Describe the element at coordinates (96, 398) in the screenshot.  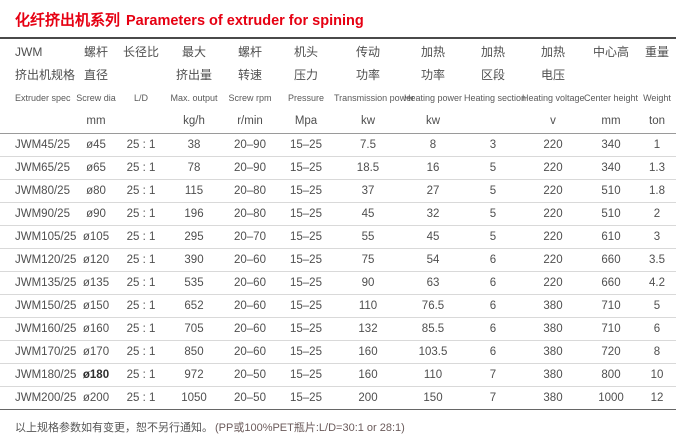
I see `cell: ø200` at that location.